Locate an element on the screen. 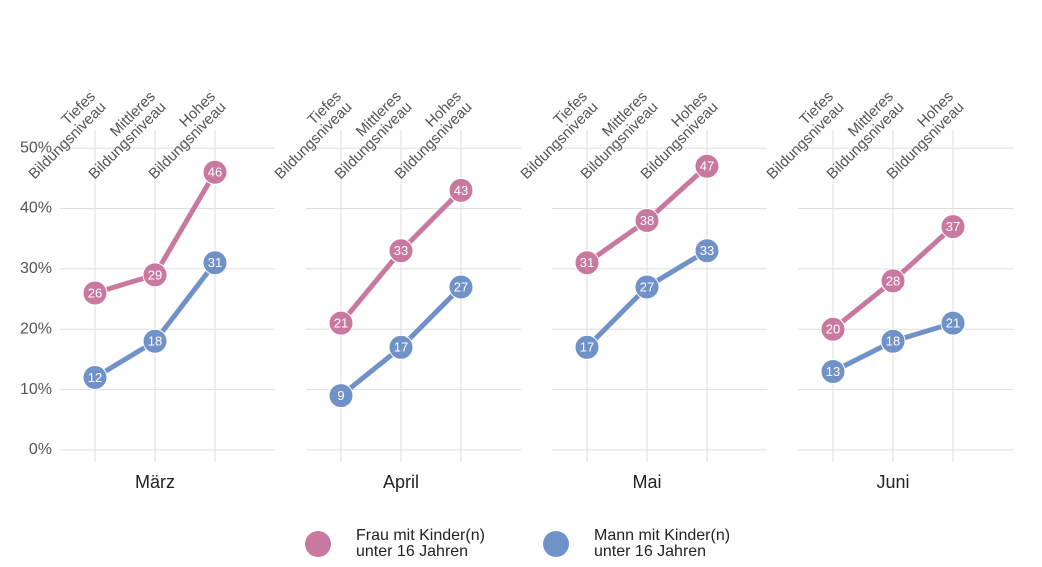 This screenshot has height=567, width=1042. data-label: 9 is located at coordinates (340, 395).